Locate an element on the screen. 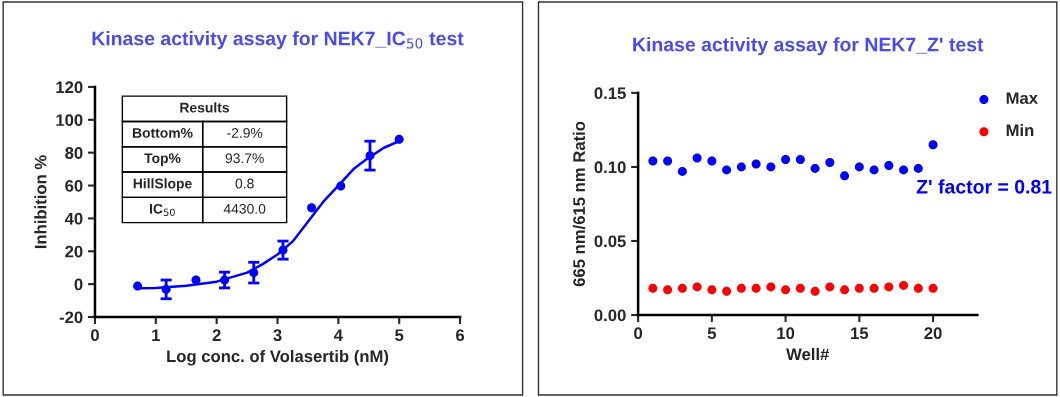 This screenshot has height=397, width=1060. annotation: Results is located at coordinates (205, 107).